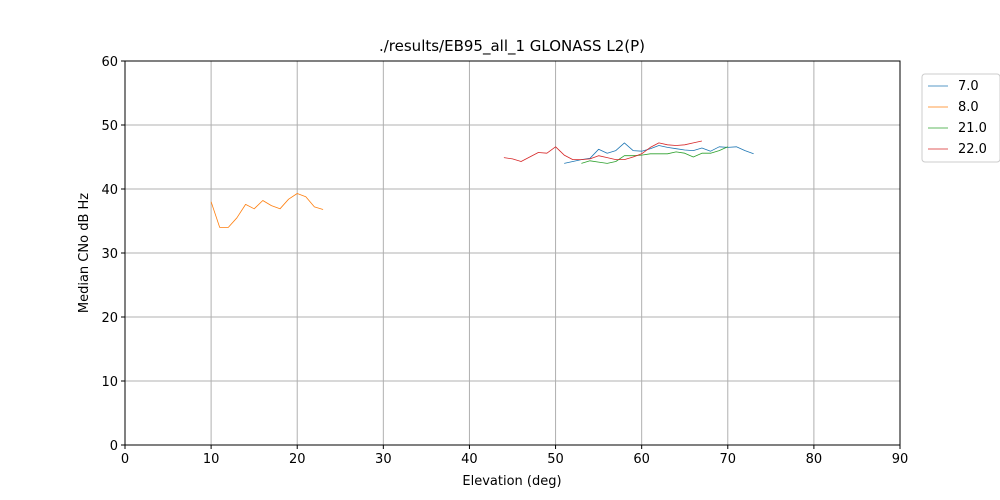 This screenshot has height=500, width=1000. Describe the element at coordinates (109, 190) in the screenshot. I see `y-tick-label: 40` at that location.